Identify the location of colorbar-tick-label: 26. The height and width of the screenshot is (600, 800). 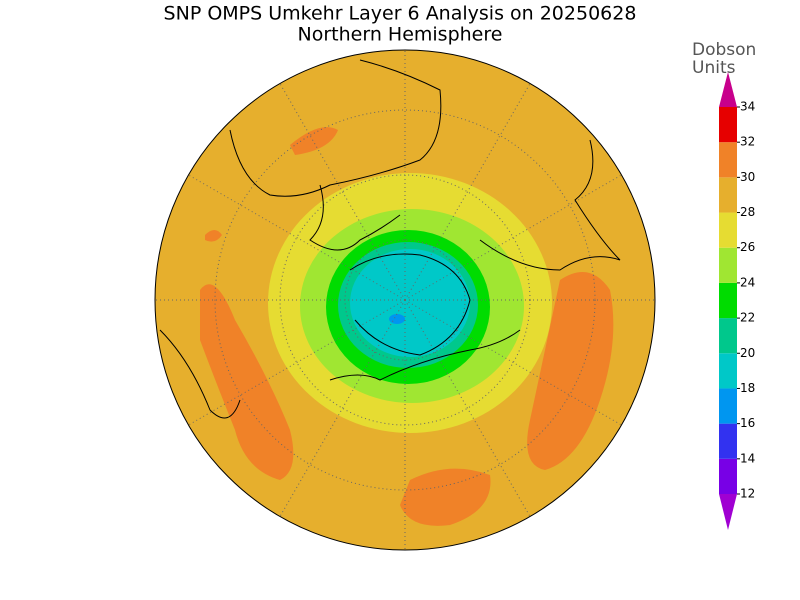
(747, 247).